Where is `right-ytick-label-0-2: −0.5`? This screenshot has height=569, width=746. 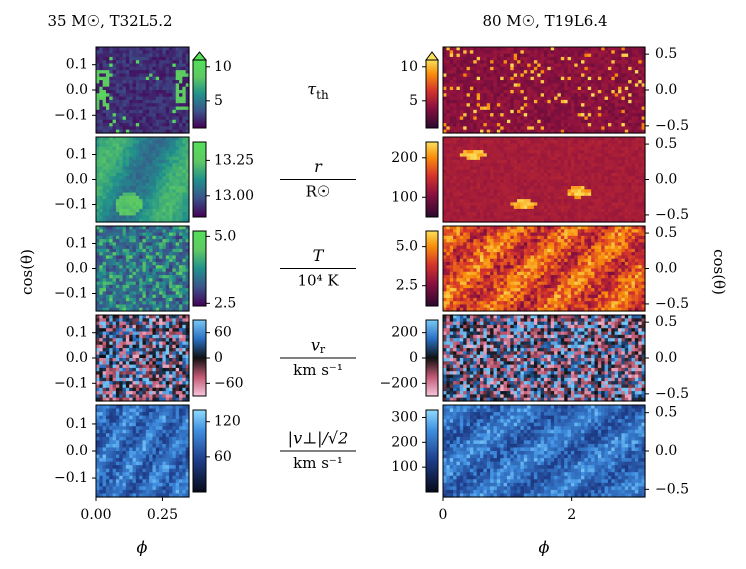
right-ytick-label-0-2: −0.5 is located at coordinates (672, 126).